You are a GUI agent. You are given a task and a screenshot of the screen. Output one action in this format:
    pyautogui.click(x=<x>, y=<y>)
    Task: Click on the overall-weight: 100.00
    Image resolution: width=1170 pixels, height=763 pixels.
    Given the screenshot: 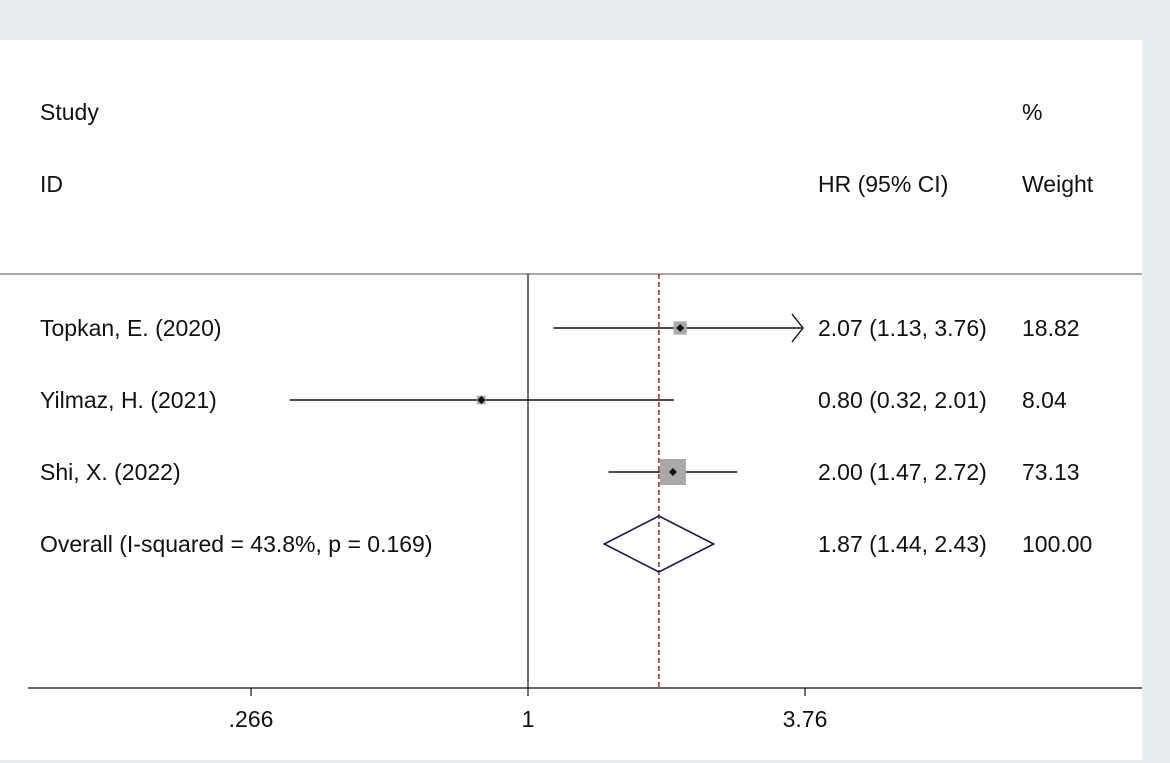 What is the action you would take?
    pyautogui.click(x=1057, y=544)
    